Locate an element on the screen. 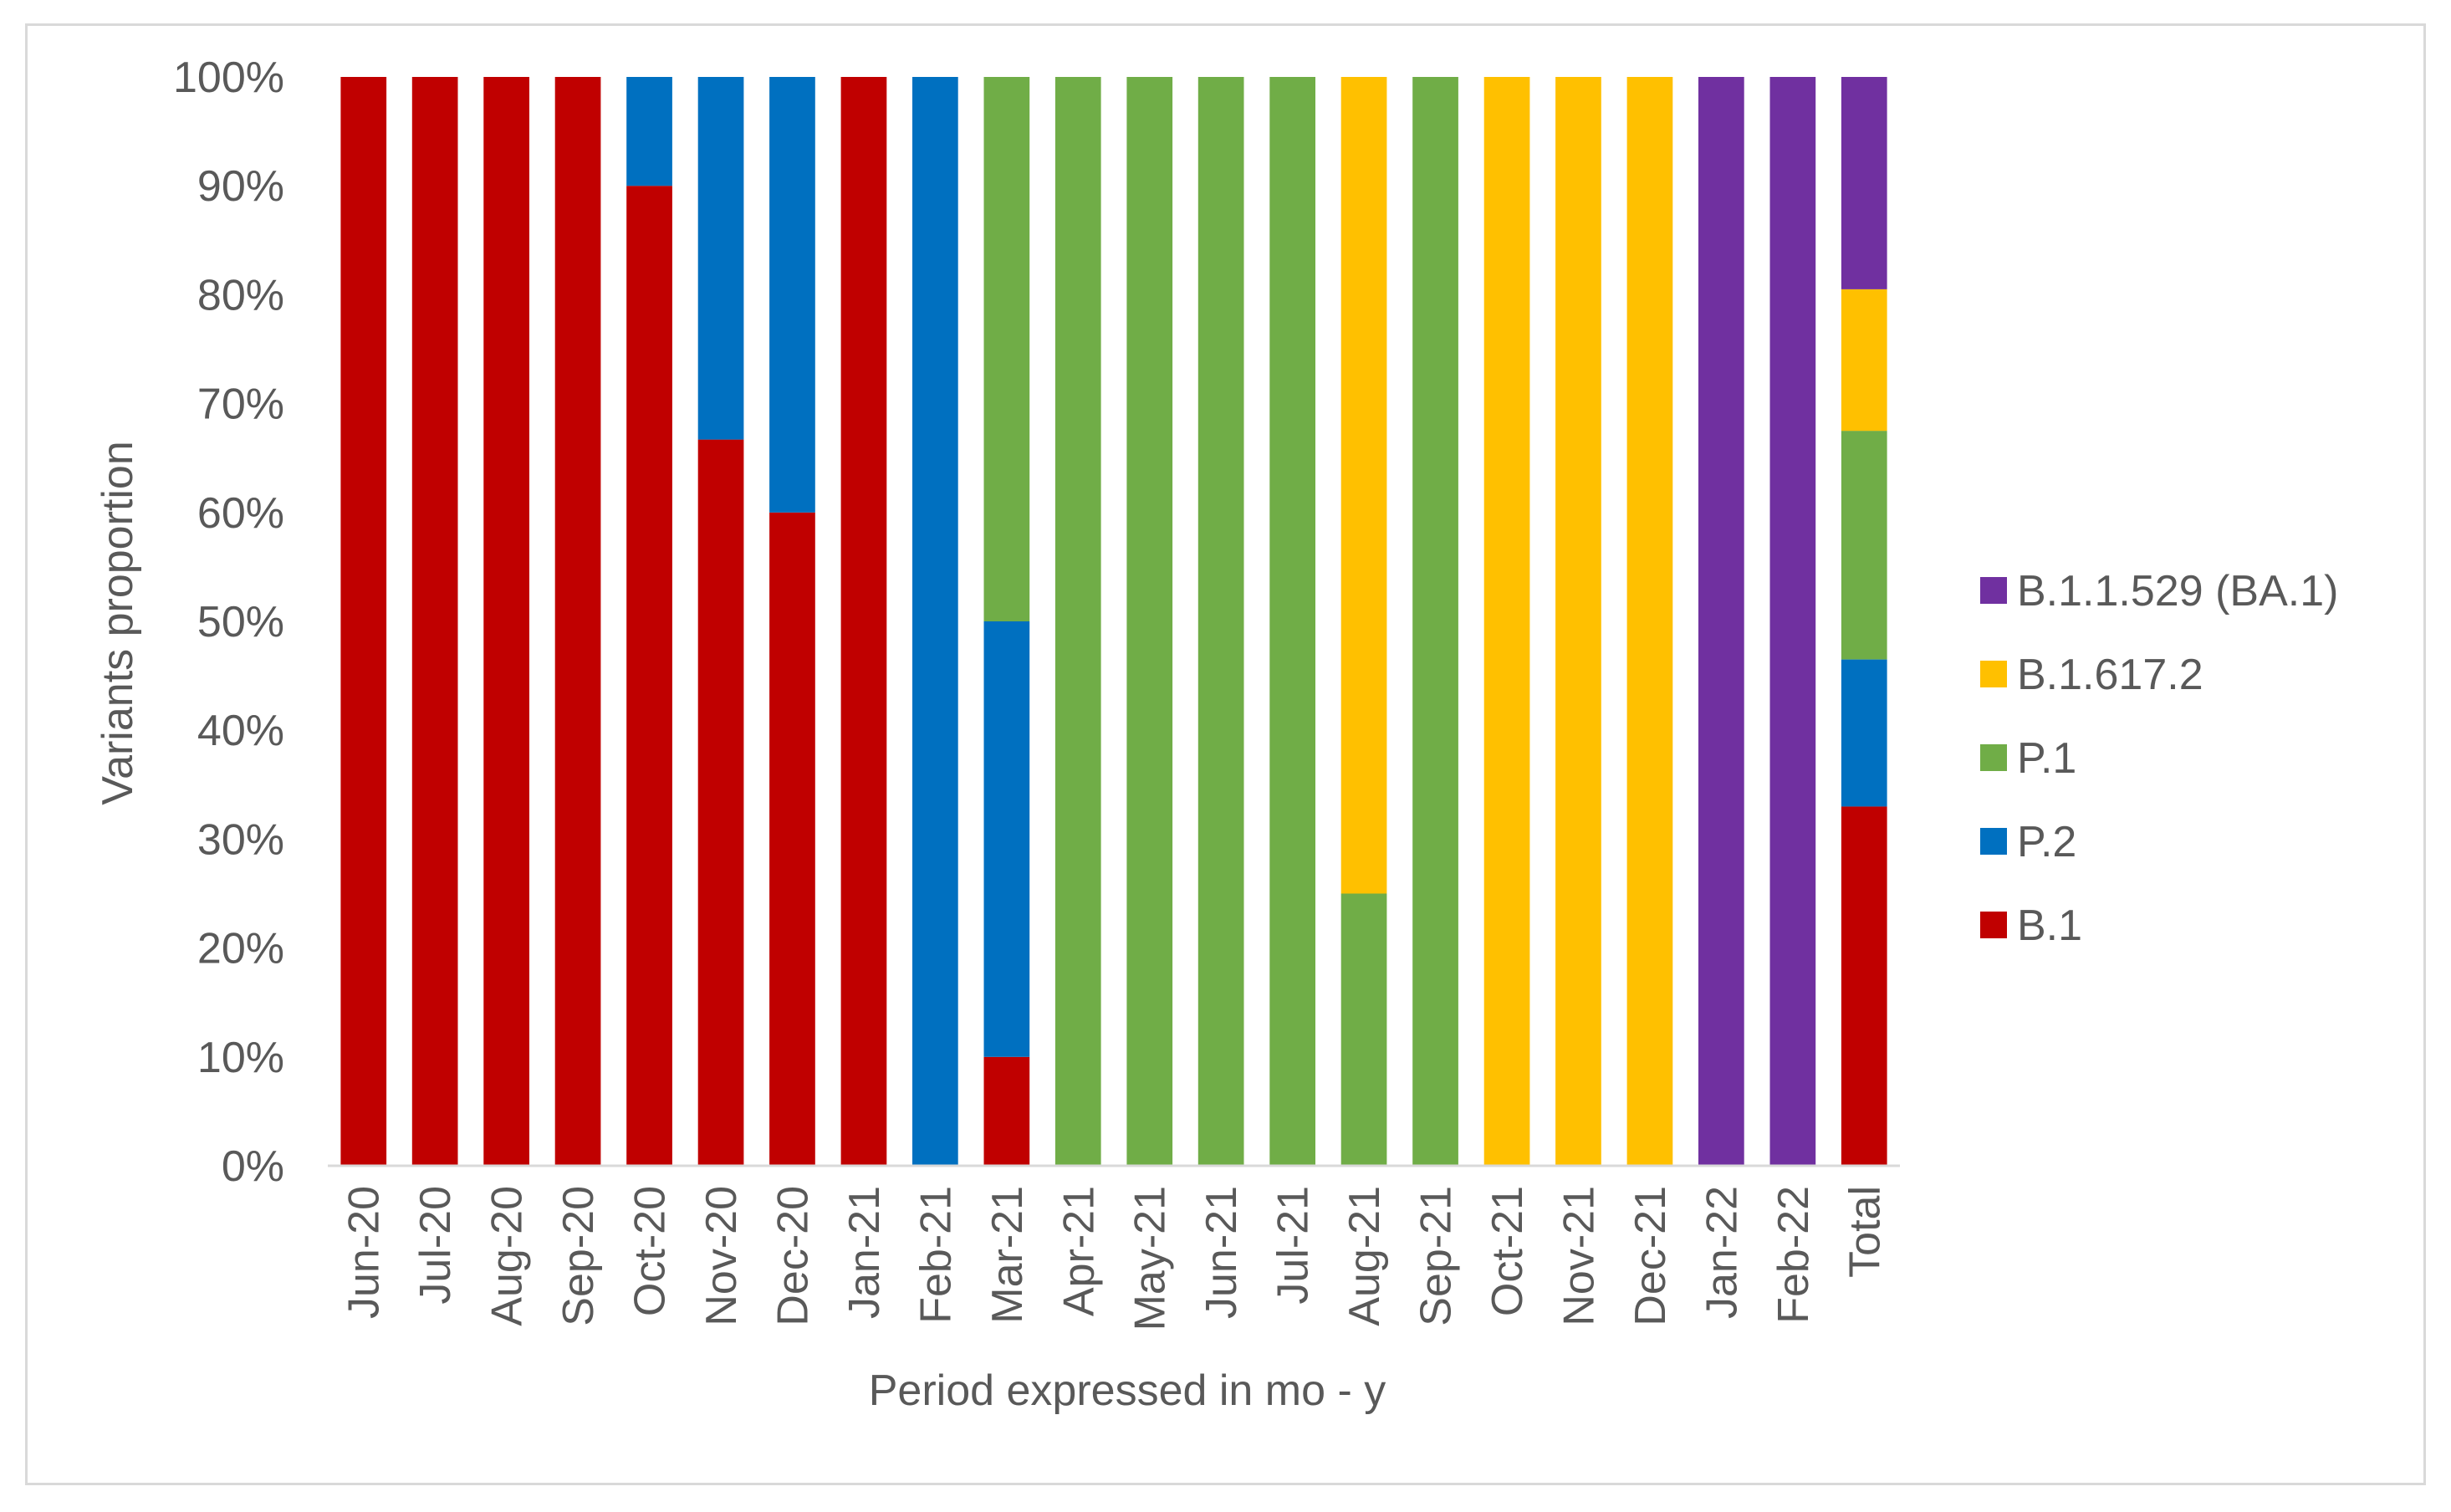 The width and height of the screenshot is (2451, 1512). y-tick-label: 90% is located at coordinates (240, 186).